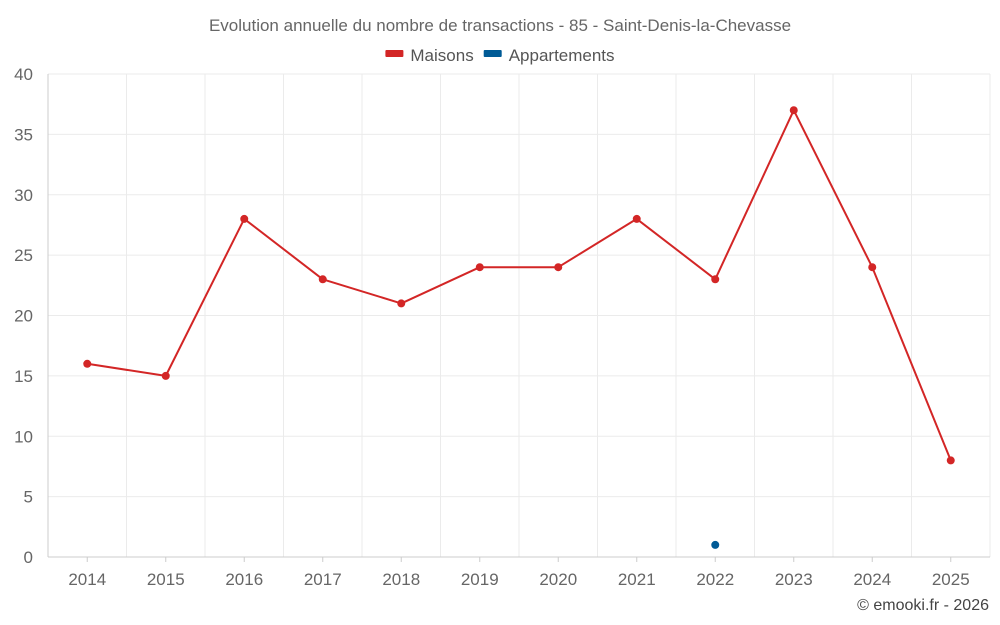 The width and height of the screenshot is (1000, 625). I want to click on legend-item-maisons: Maisons, so click(429, 55).